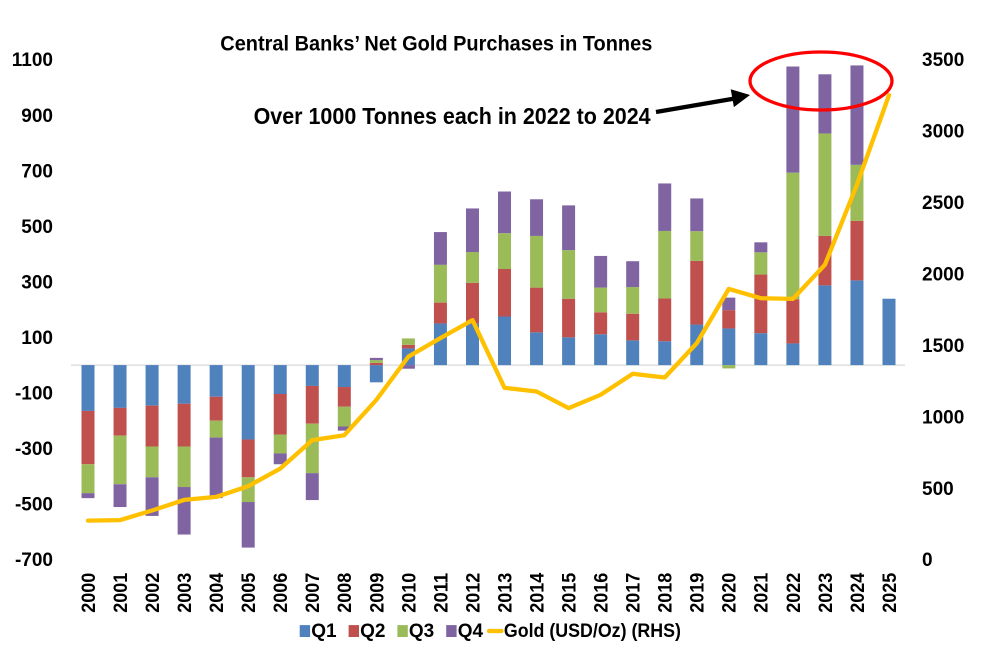 This screenshot has height=650, width=985. I want to click on svg-text: -100, so click(34, 394).